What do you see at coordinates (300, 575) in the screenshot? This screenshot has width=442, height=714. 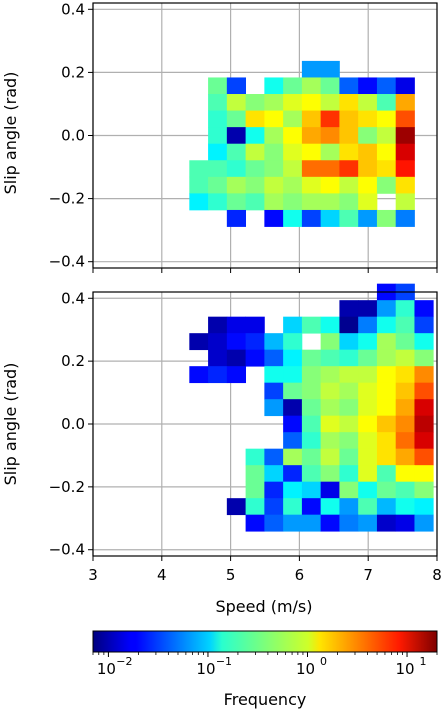 I see `x-tick-label: 6` at bounding box center [300, 575].